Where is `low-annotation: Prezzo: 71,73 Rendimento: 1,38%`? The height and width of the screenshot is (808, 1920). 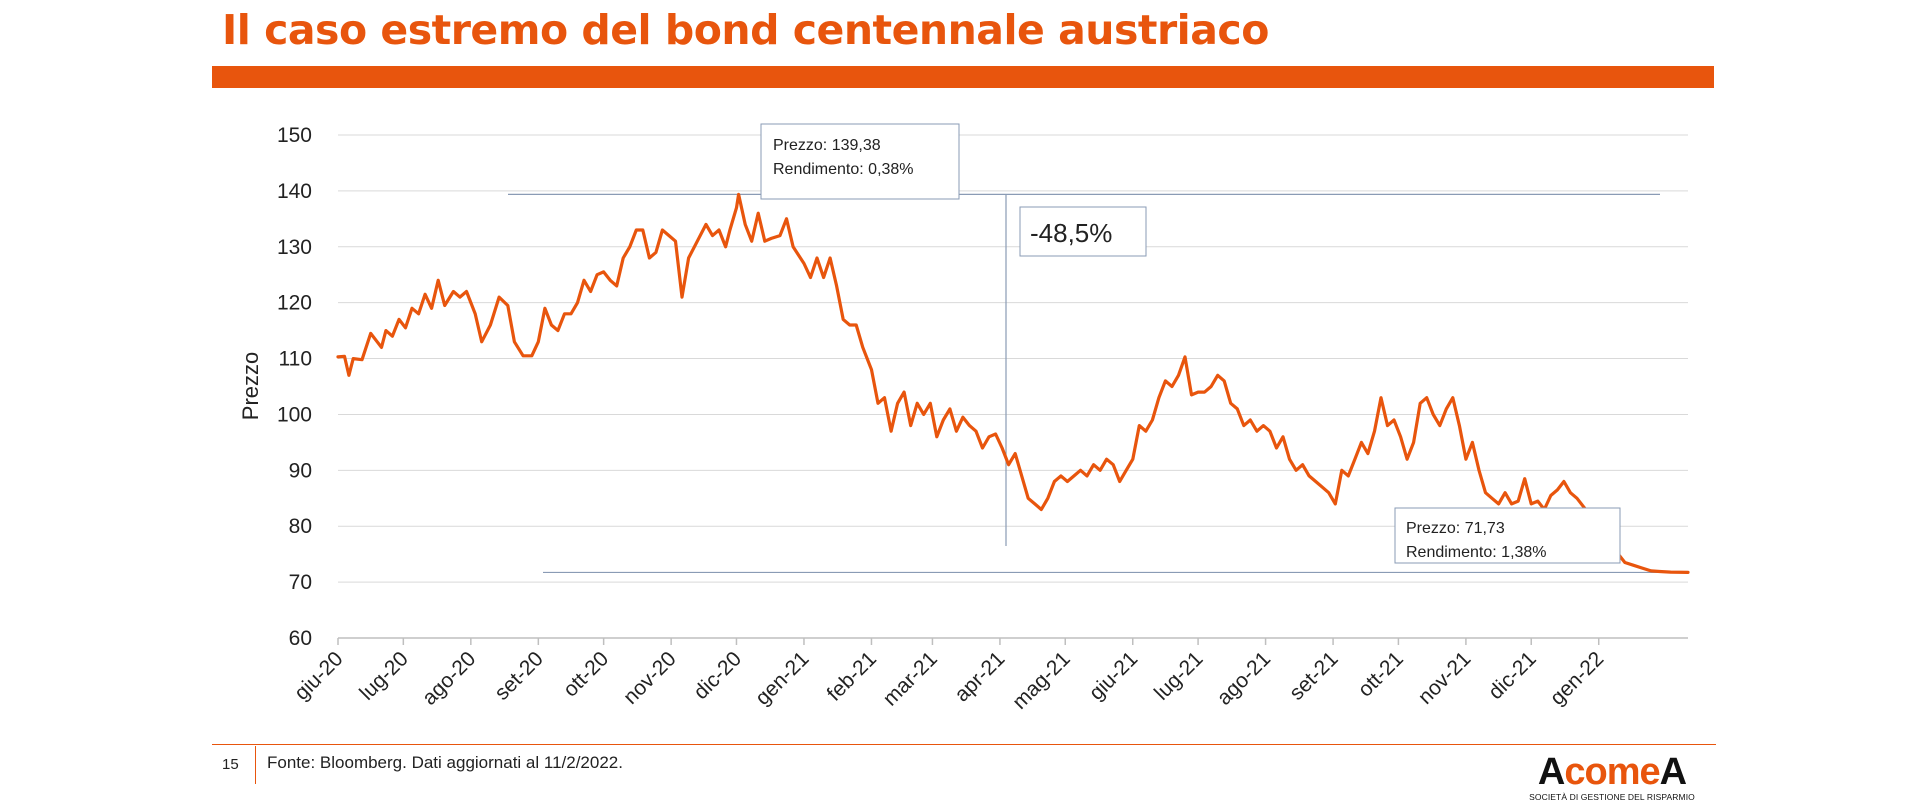 low-annotation: Prezzo: 71,73 Rendimento: 1,38% is located at coordinates (1507, 535).